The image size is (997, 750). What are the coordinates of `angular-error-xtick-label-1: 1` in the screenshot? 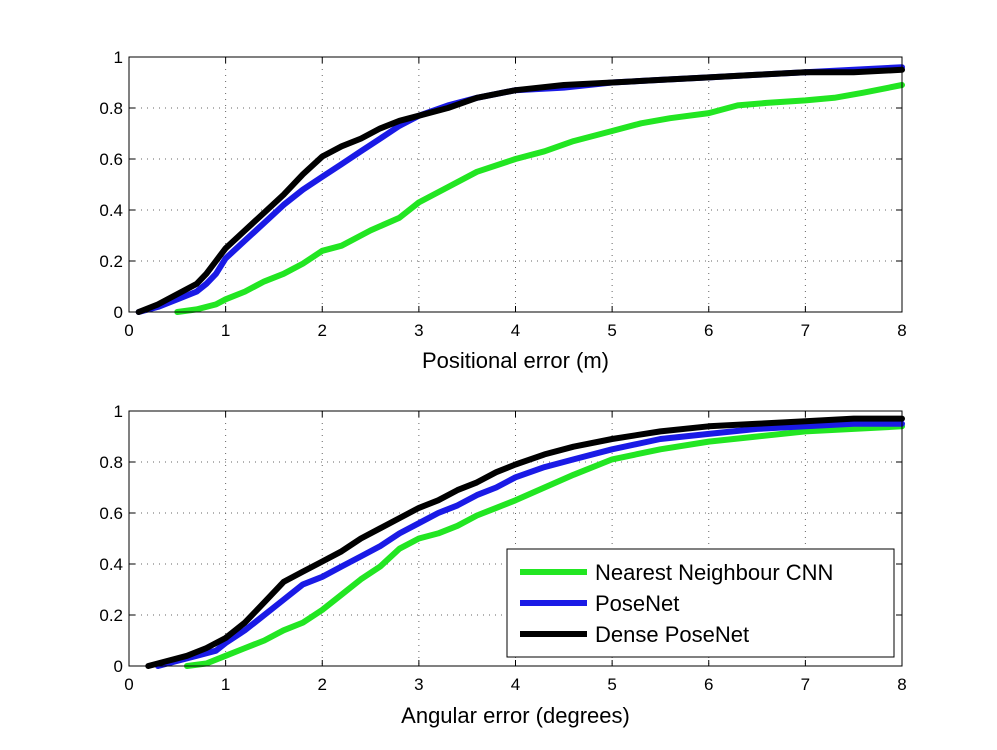 It's located at (225, 684).